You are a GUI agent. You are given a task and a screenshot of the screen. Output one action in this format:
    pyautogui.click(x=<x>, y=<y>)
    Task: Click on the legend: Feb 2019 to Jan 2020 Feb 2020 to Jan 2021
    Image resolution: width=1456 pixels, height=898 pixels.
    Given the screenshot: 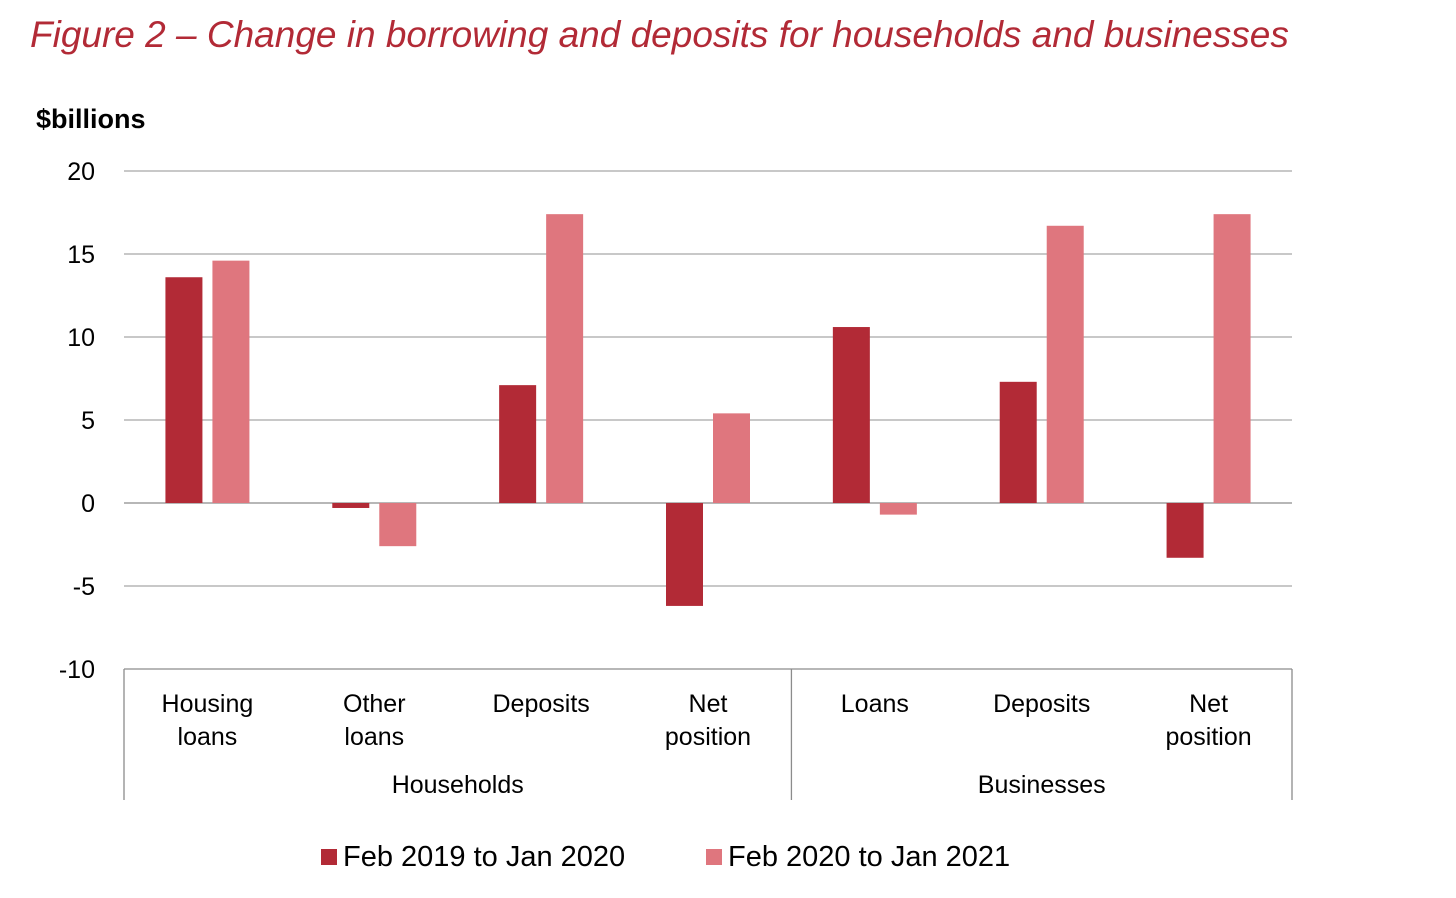 What is the action you would take?
    pyautogui.click(x=665, y=857)
    